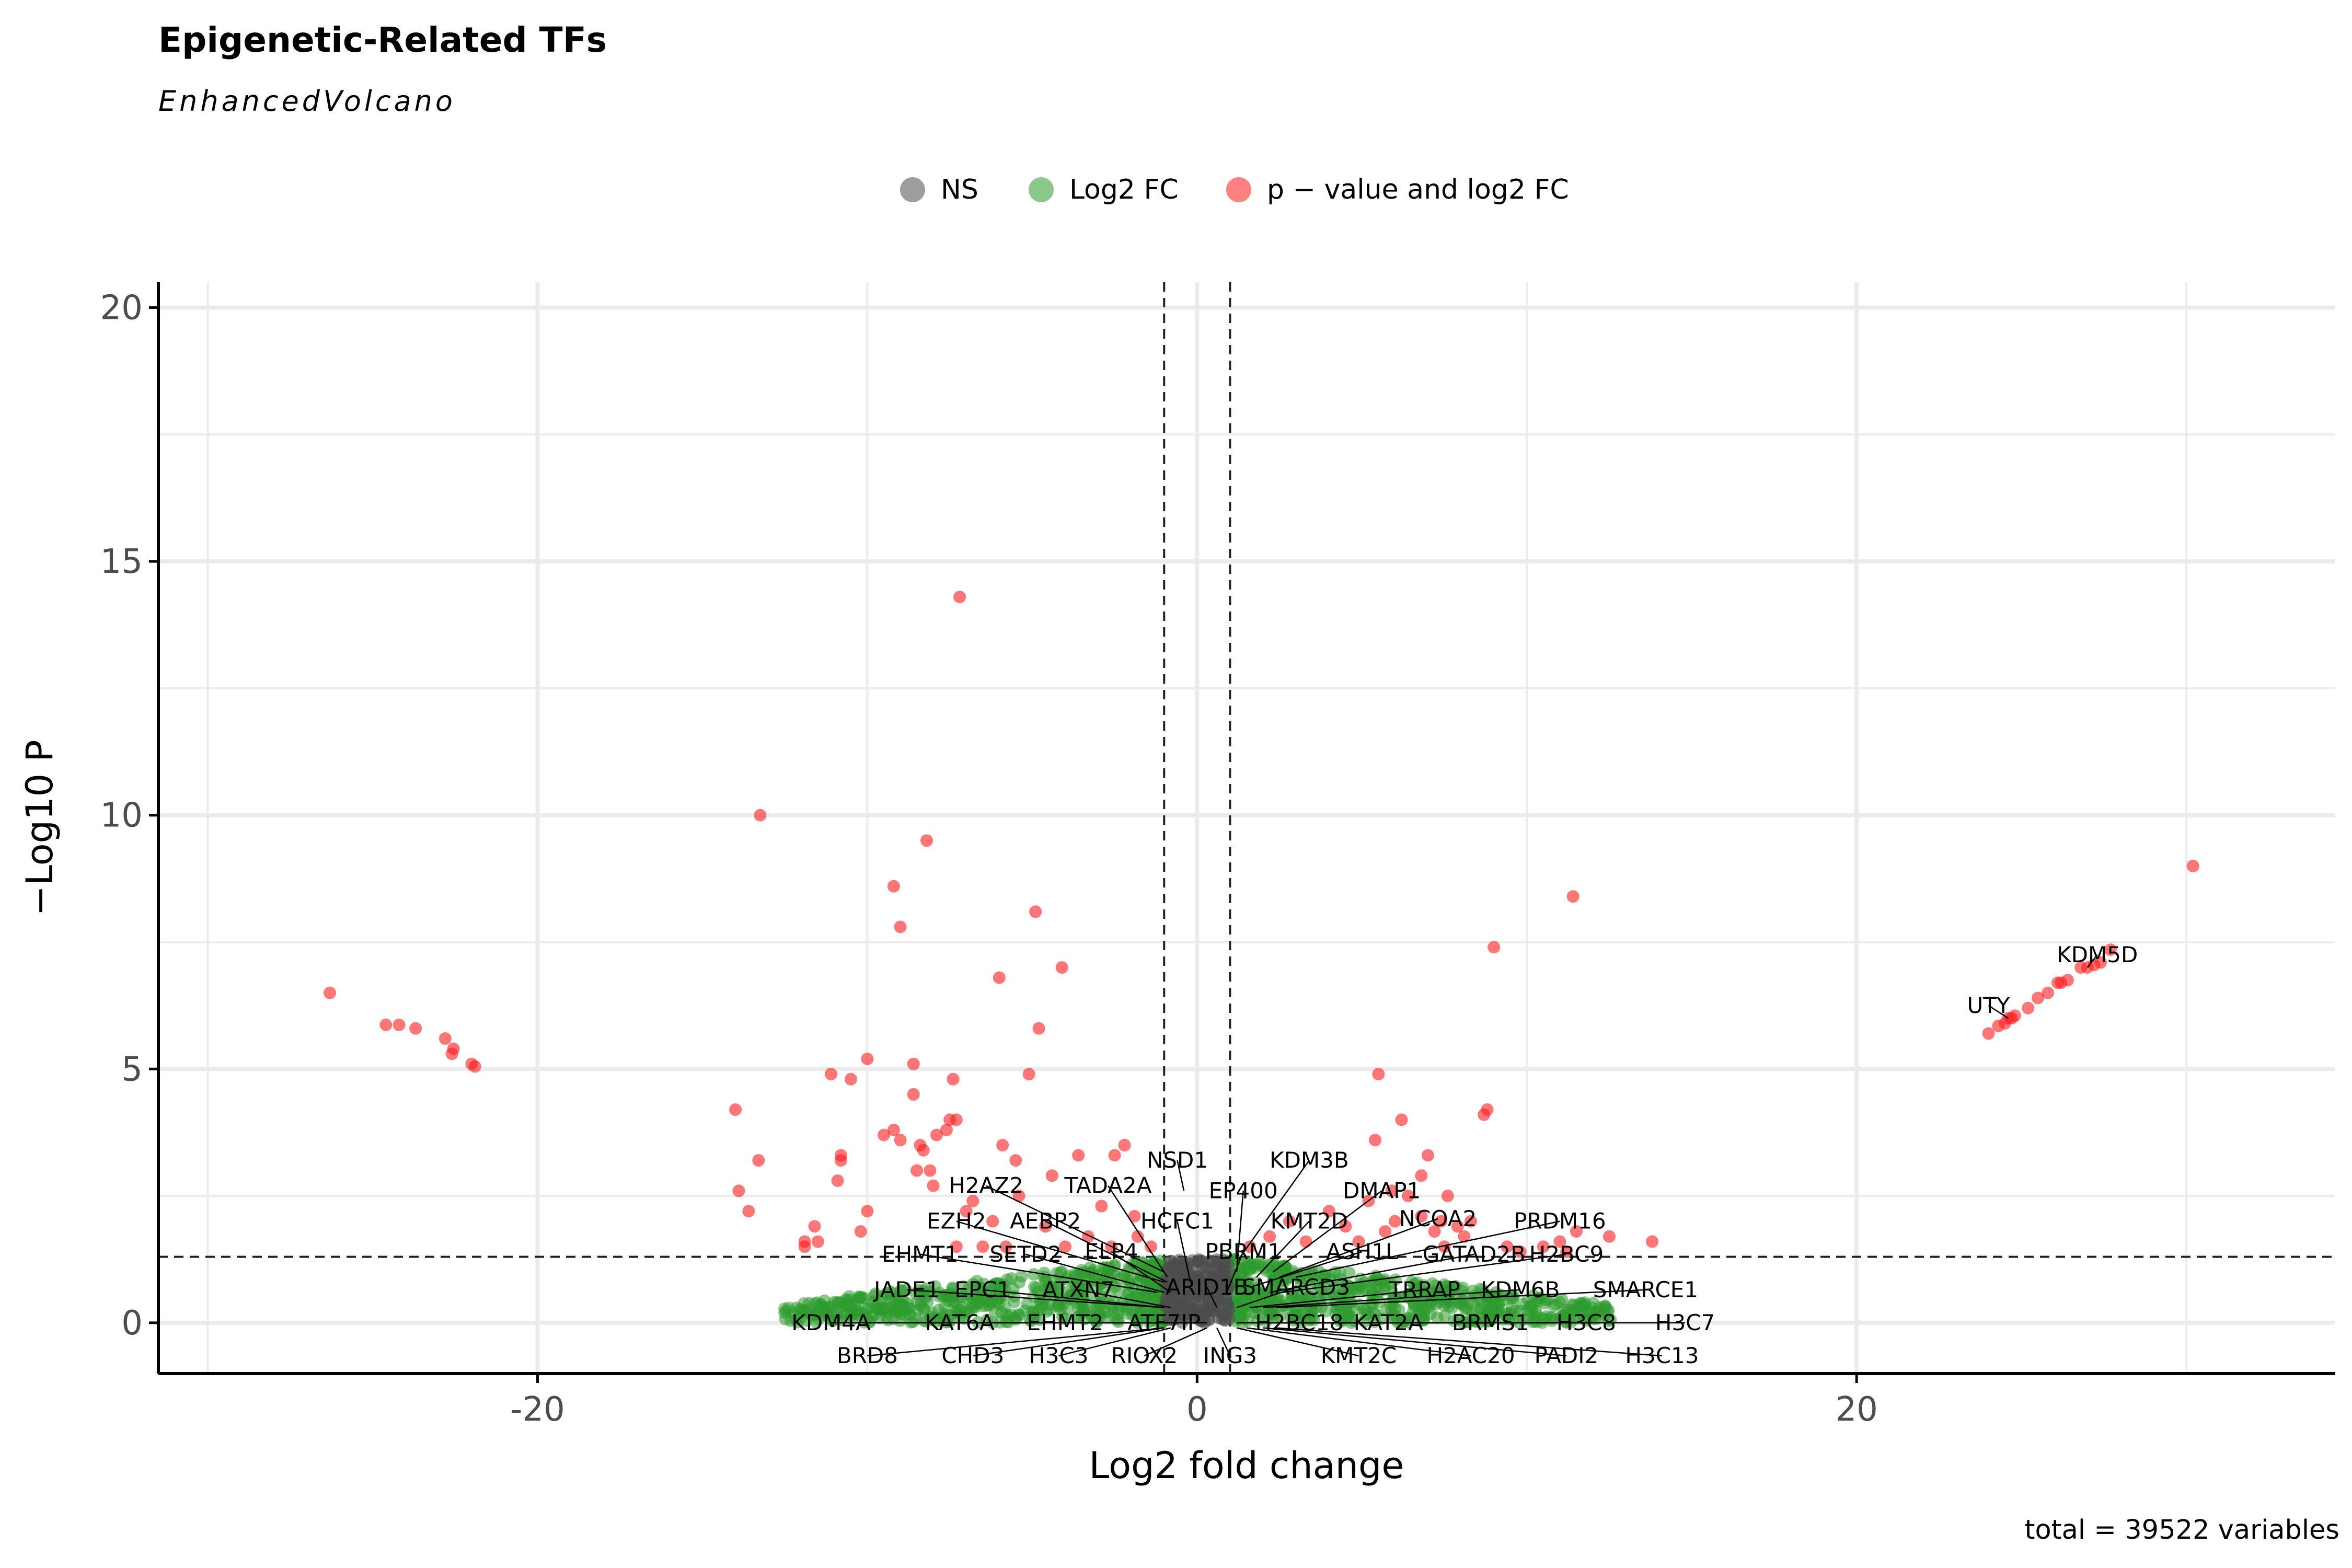 This screenshot has width=2352, height=1568. What do you see at coordinates (1685, 1322) in the screenshot?
I see `gene-label: H3C7` at bounding box center [1685, 1322].